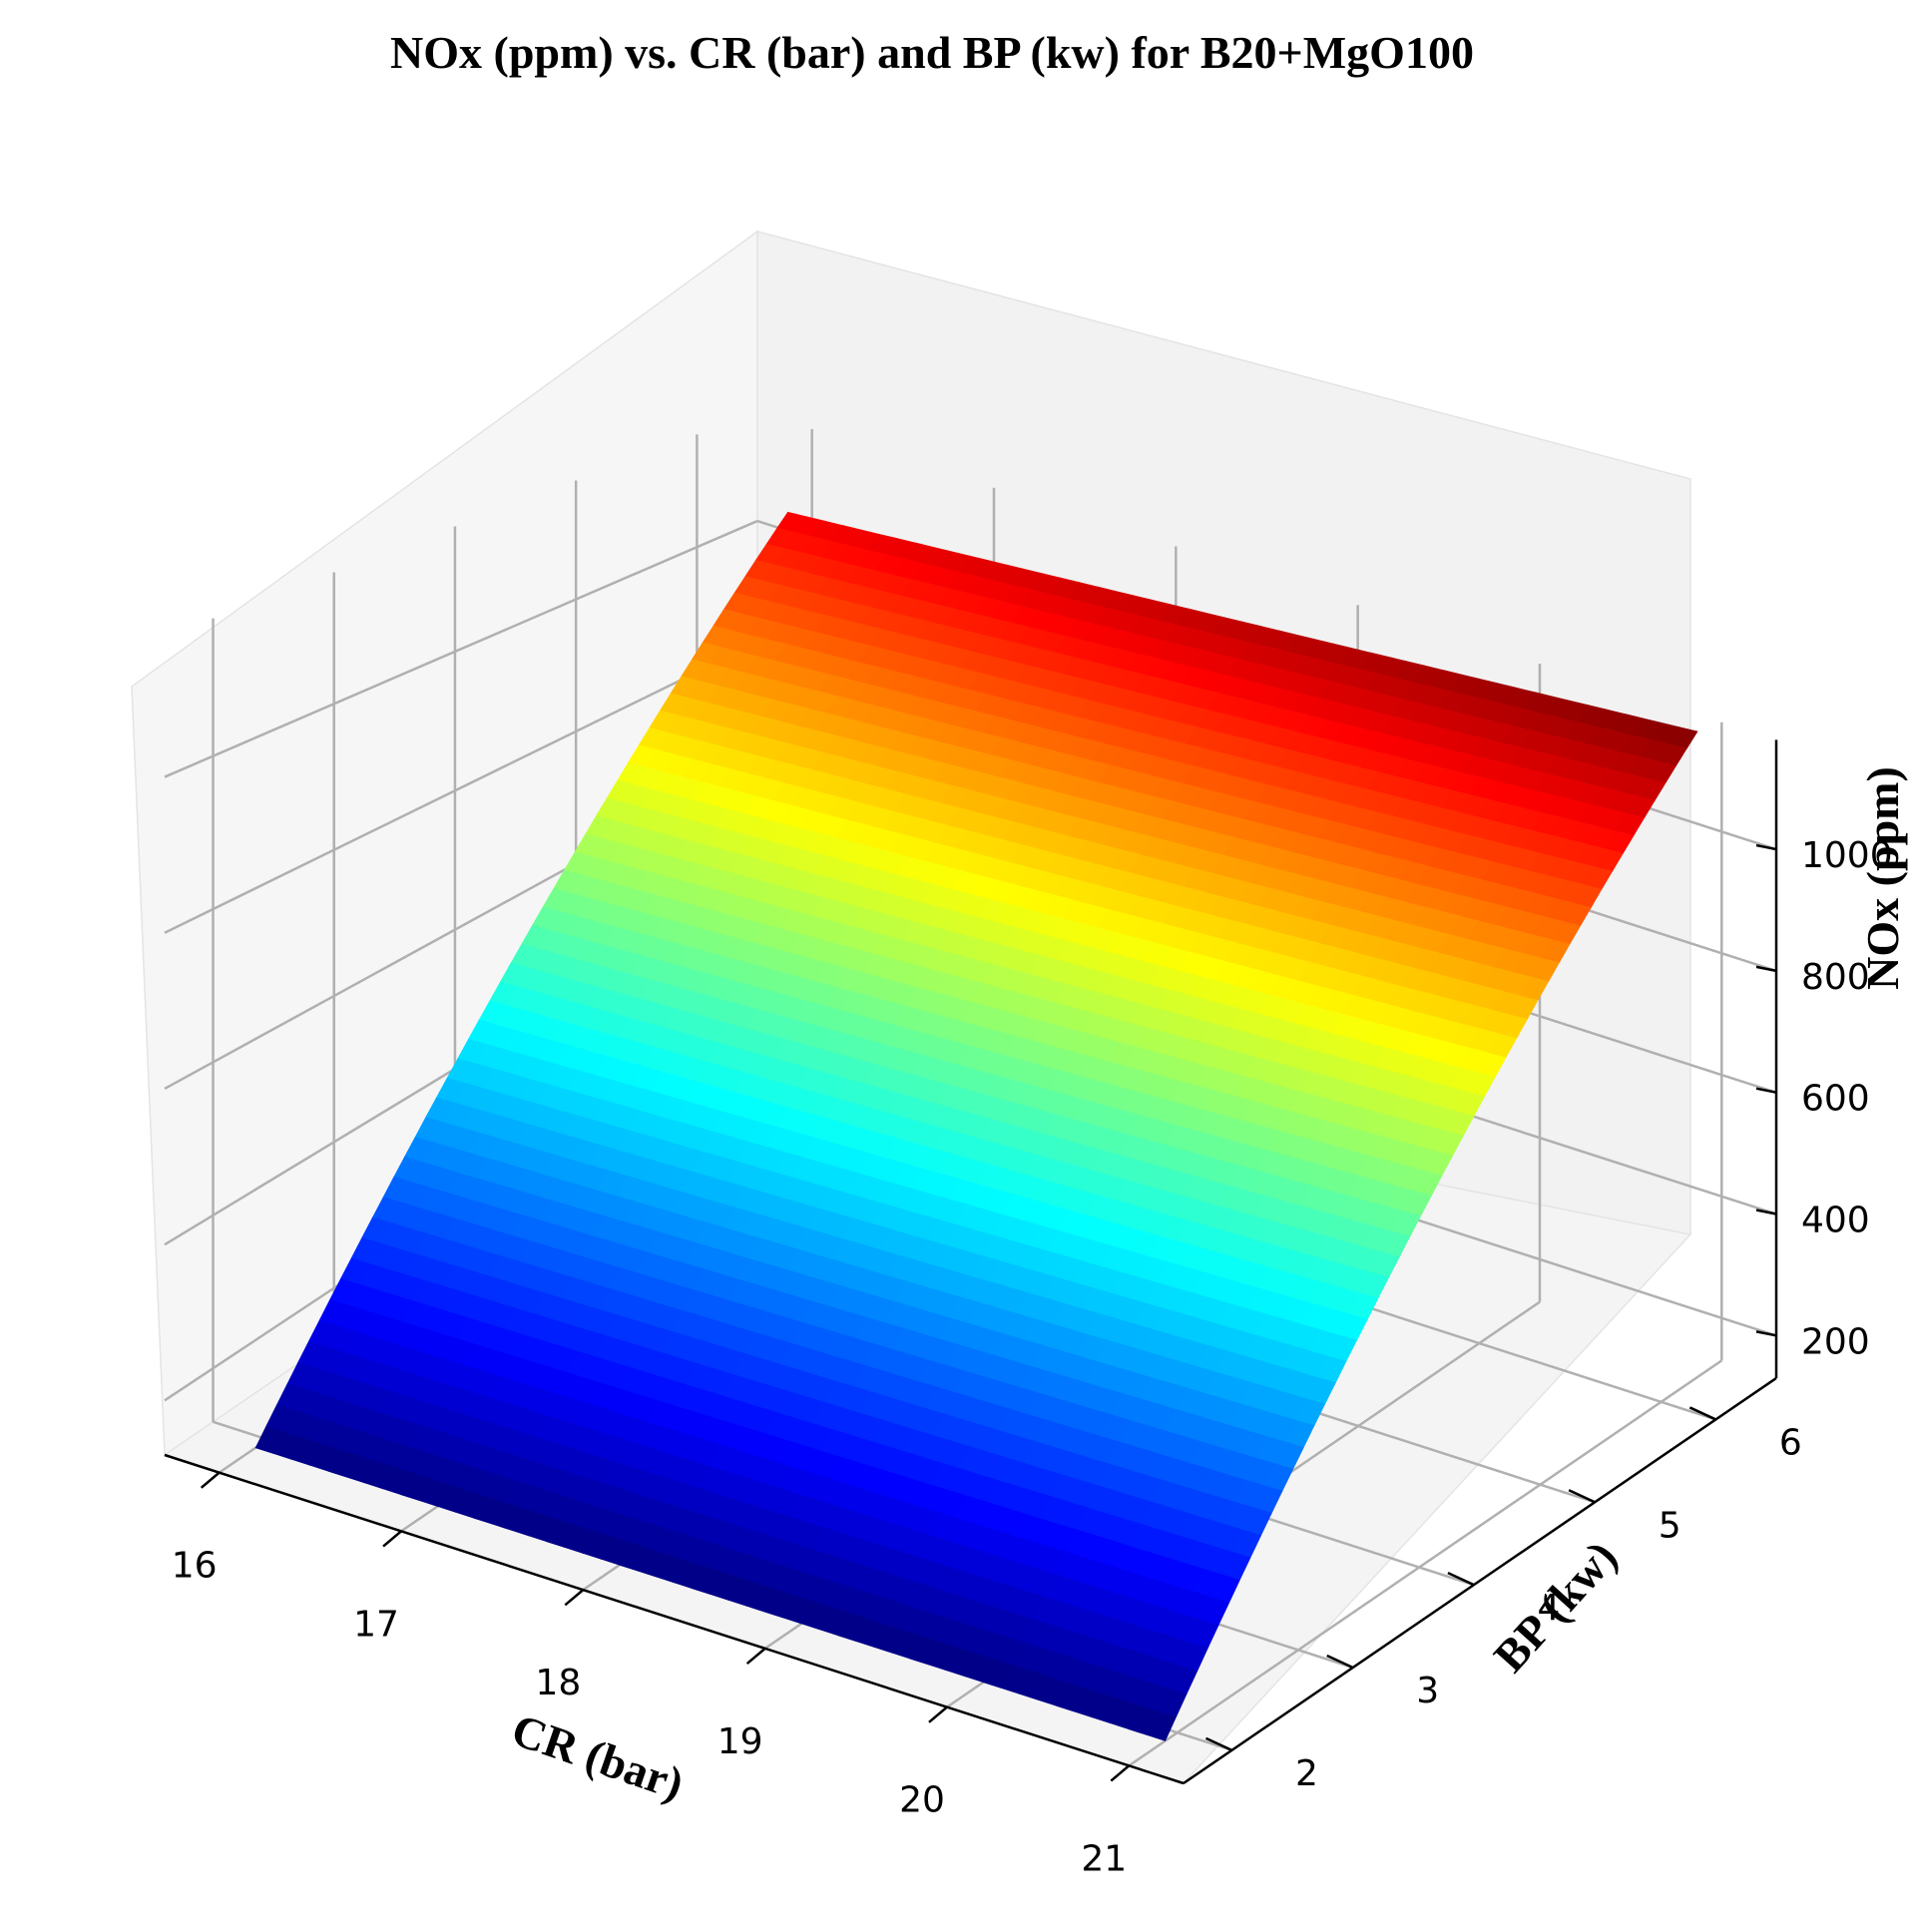 The image size is (1910, 1932). Describe the element at coordinates (1835, 977) in the screenshot. I see `z-tick-label-800: 800` at that location.